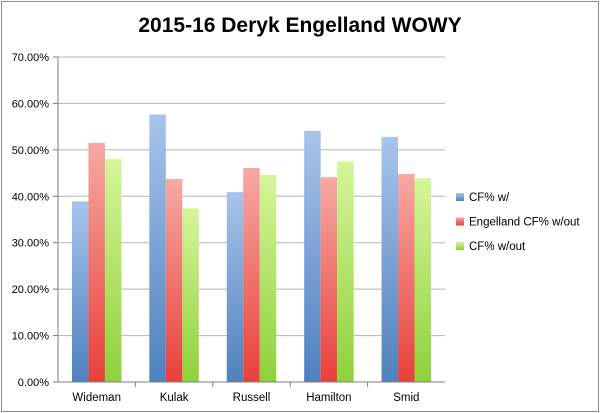 The image size is (600, 413). I want to click on y-tick-label: 70.00%, so click(31, 58).